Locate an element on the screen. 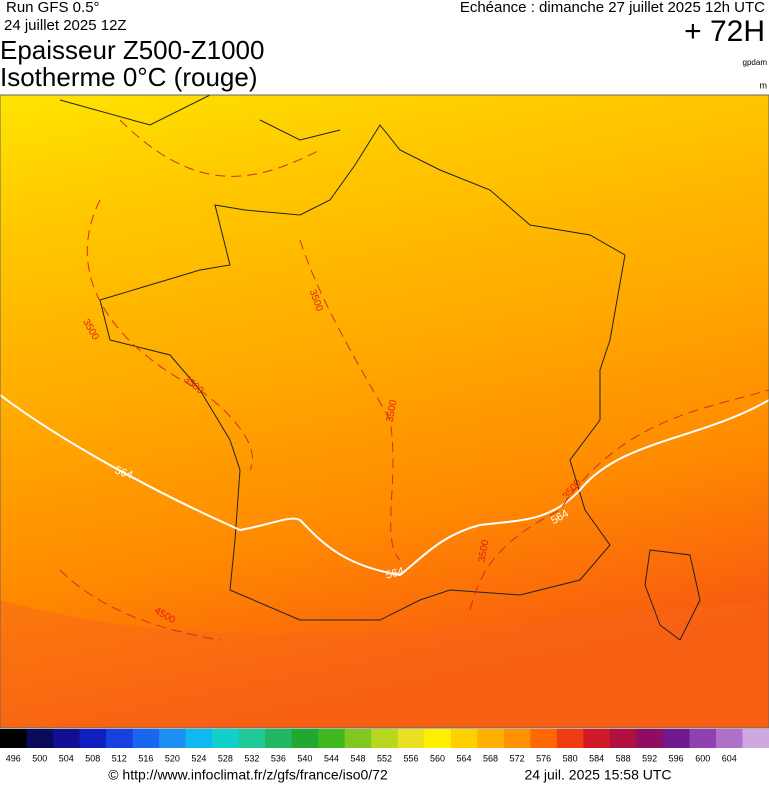 The image size is (769, 791). colorbar-label: 532 is located at coordinates (251, 758).